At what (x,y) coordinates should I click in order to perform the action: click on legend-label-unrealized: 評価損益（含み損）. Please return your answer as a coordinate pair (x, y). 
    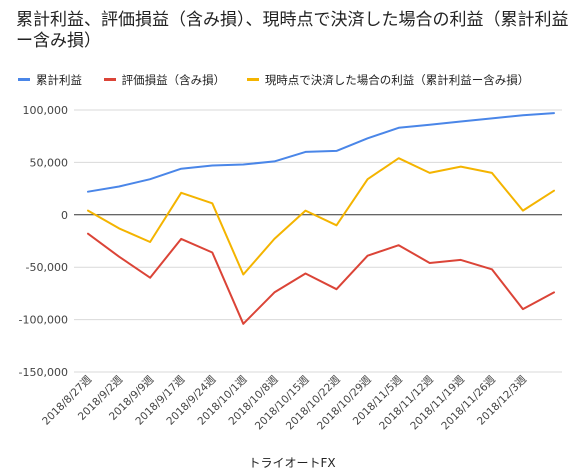
    Looking at the image, I should click on (173, 79).